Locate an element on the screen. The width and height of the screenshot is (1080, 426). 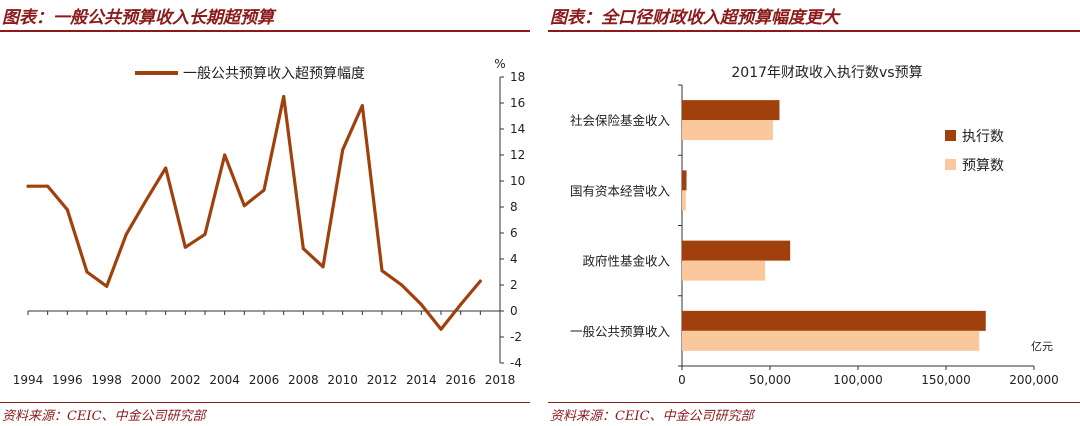
x-tick-label: 2006 is located at coordinates (264, 380).